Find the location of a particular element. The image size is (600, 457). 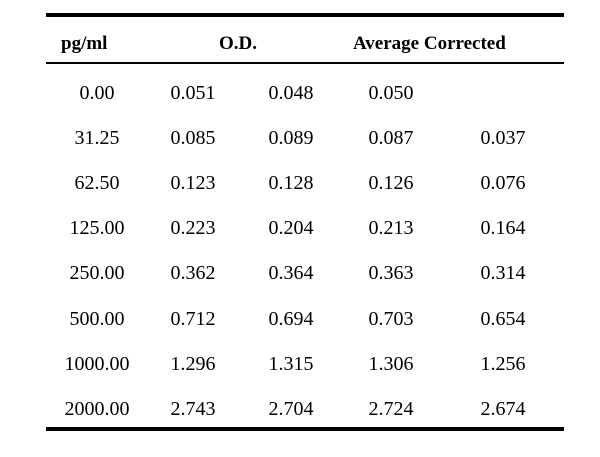

header-od: O.D. is located at coordinates (238, 43).